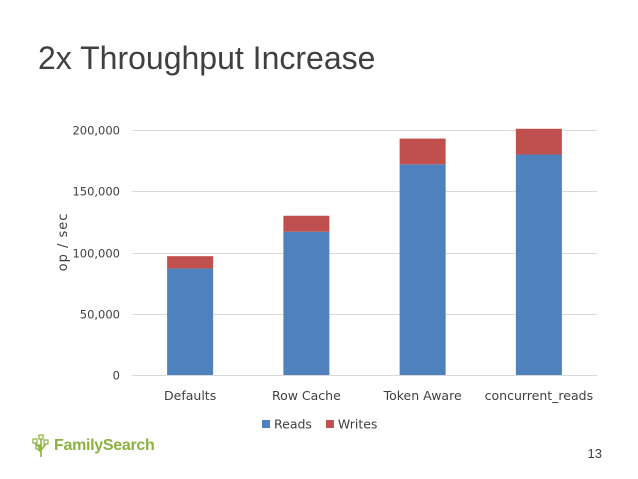 The height and width of the screenshot is (479, 638). Describe the element at coordinates (116, 376) in the screenshot. I see `y-tick-label: 0` at that location.